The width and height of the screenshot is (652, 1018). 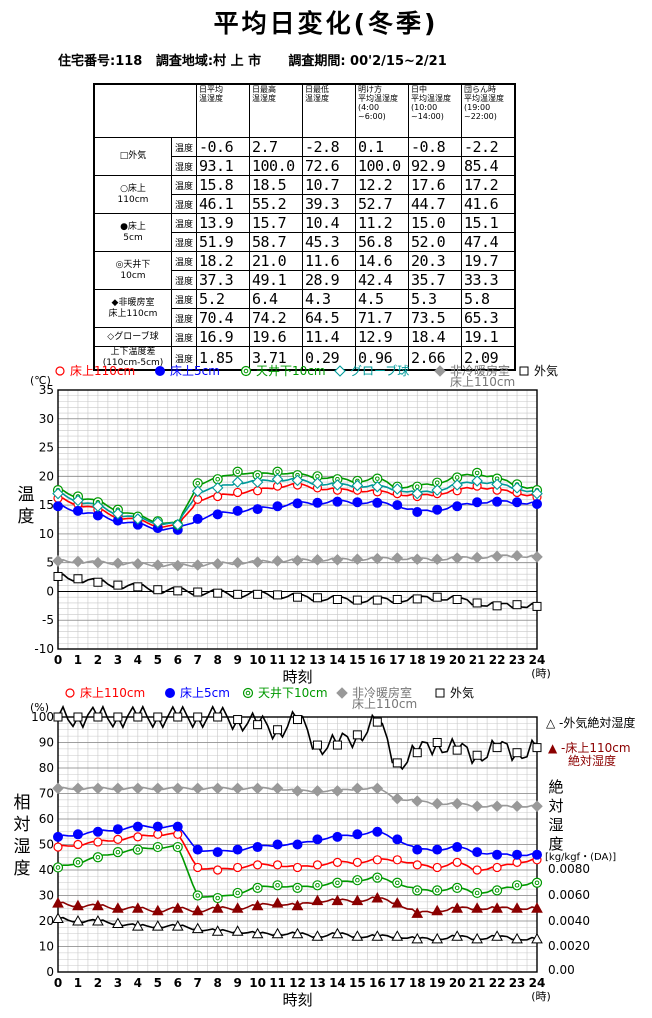 I want to click on survey-info: 住宅番号:118 調査地域:村 上 市 調査期間: 00'2/15~2/21, so click(x=252, y=61).